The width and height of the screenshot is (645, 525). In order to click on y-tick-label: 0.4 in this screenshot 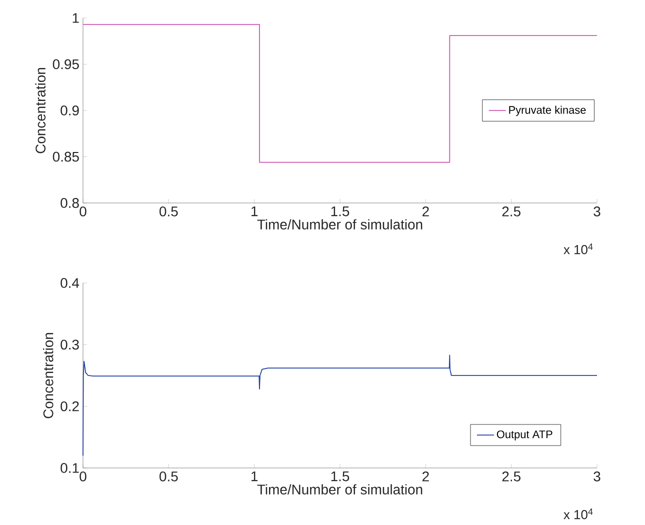, I will do `click(70, 283)`.